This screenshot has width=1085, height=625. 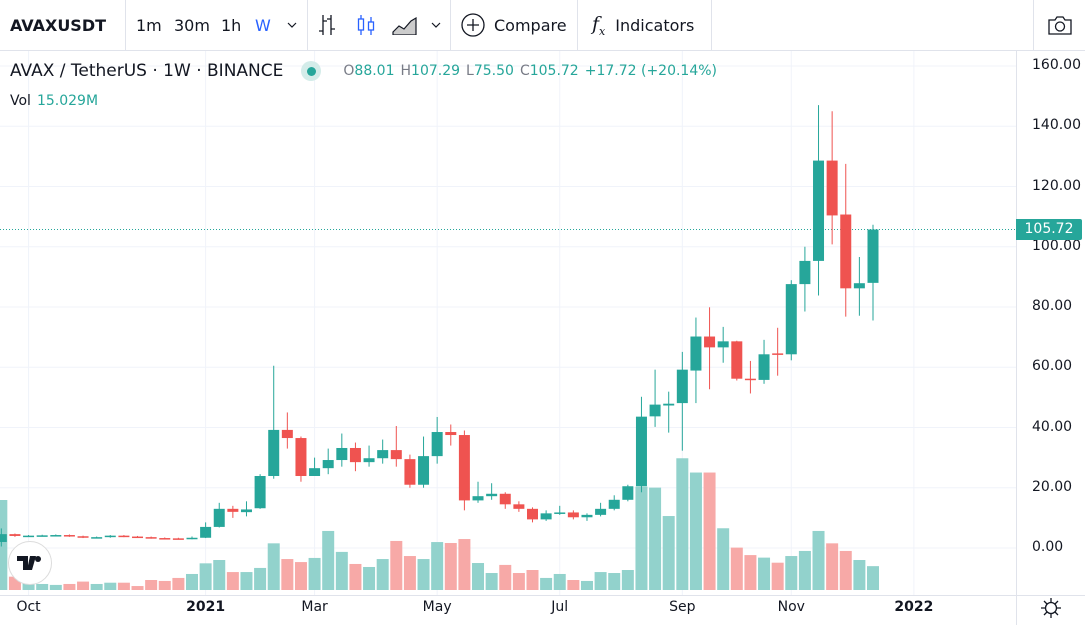 What do you see at coordinates (1051, 610) in the screenshot?
I see `settings-gear-icon` at bounding box center [1051, 610].